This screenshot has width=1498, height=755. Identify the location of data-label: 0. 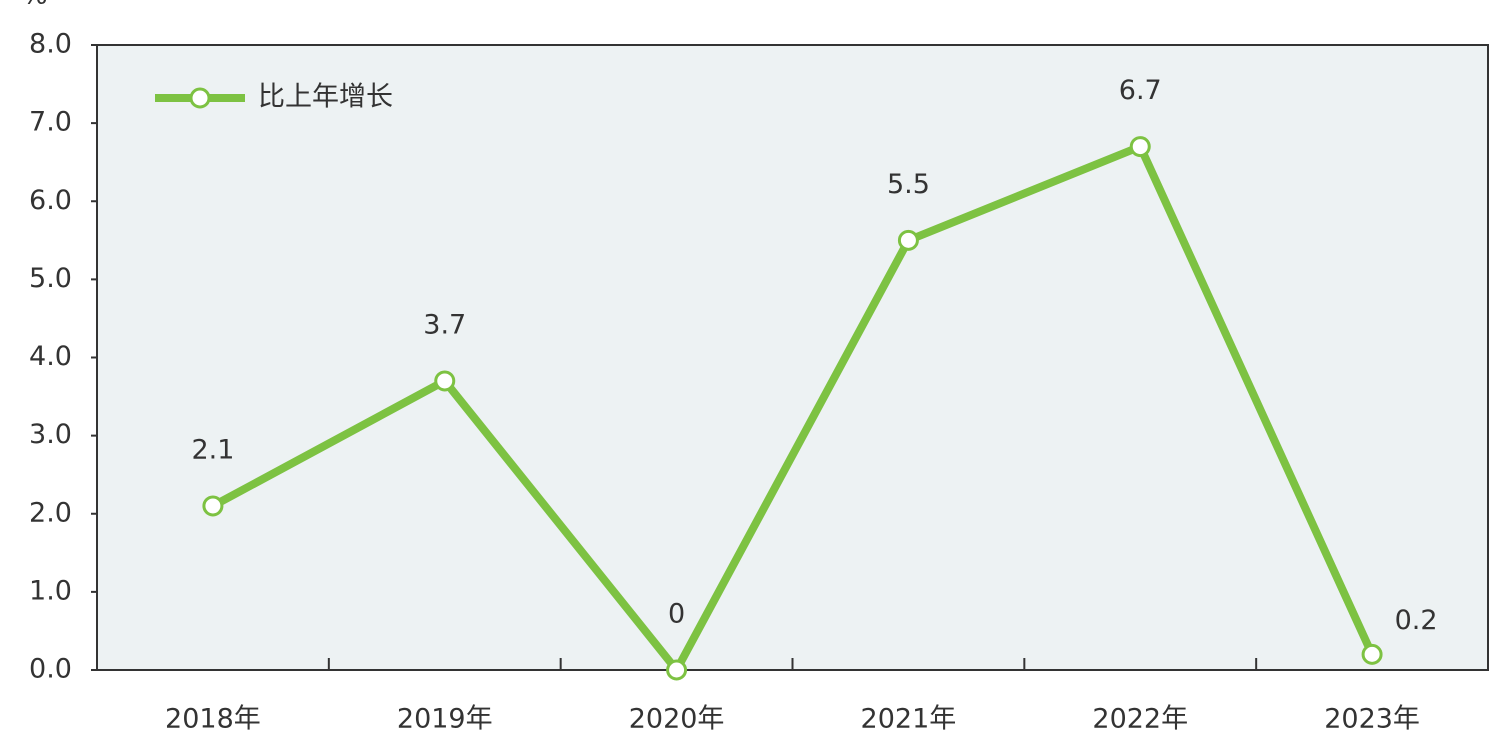
(676, 614).